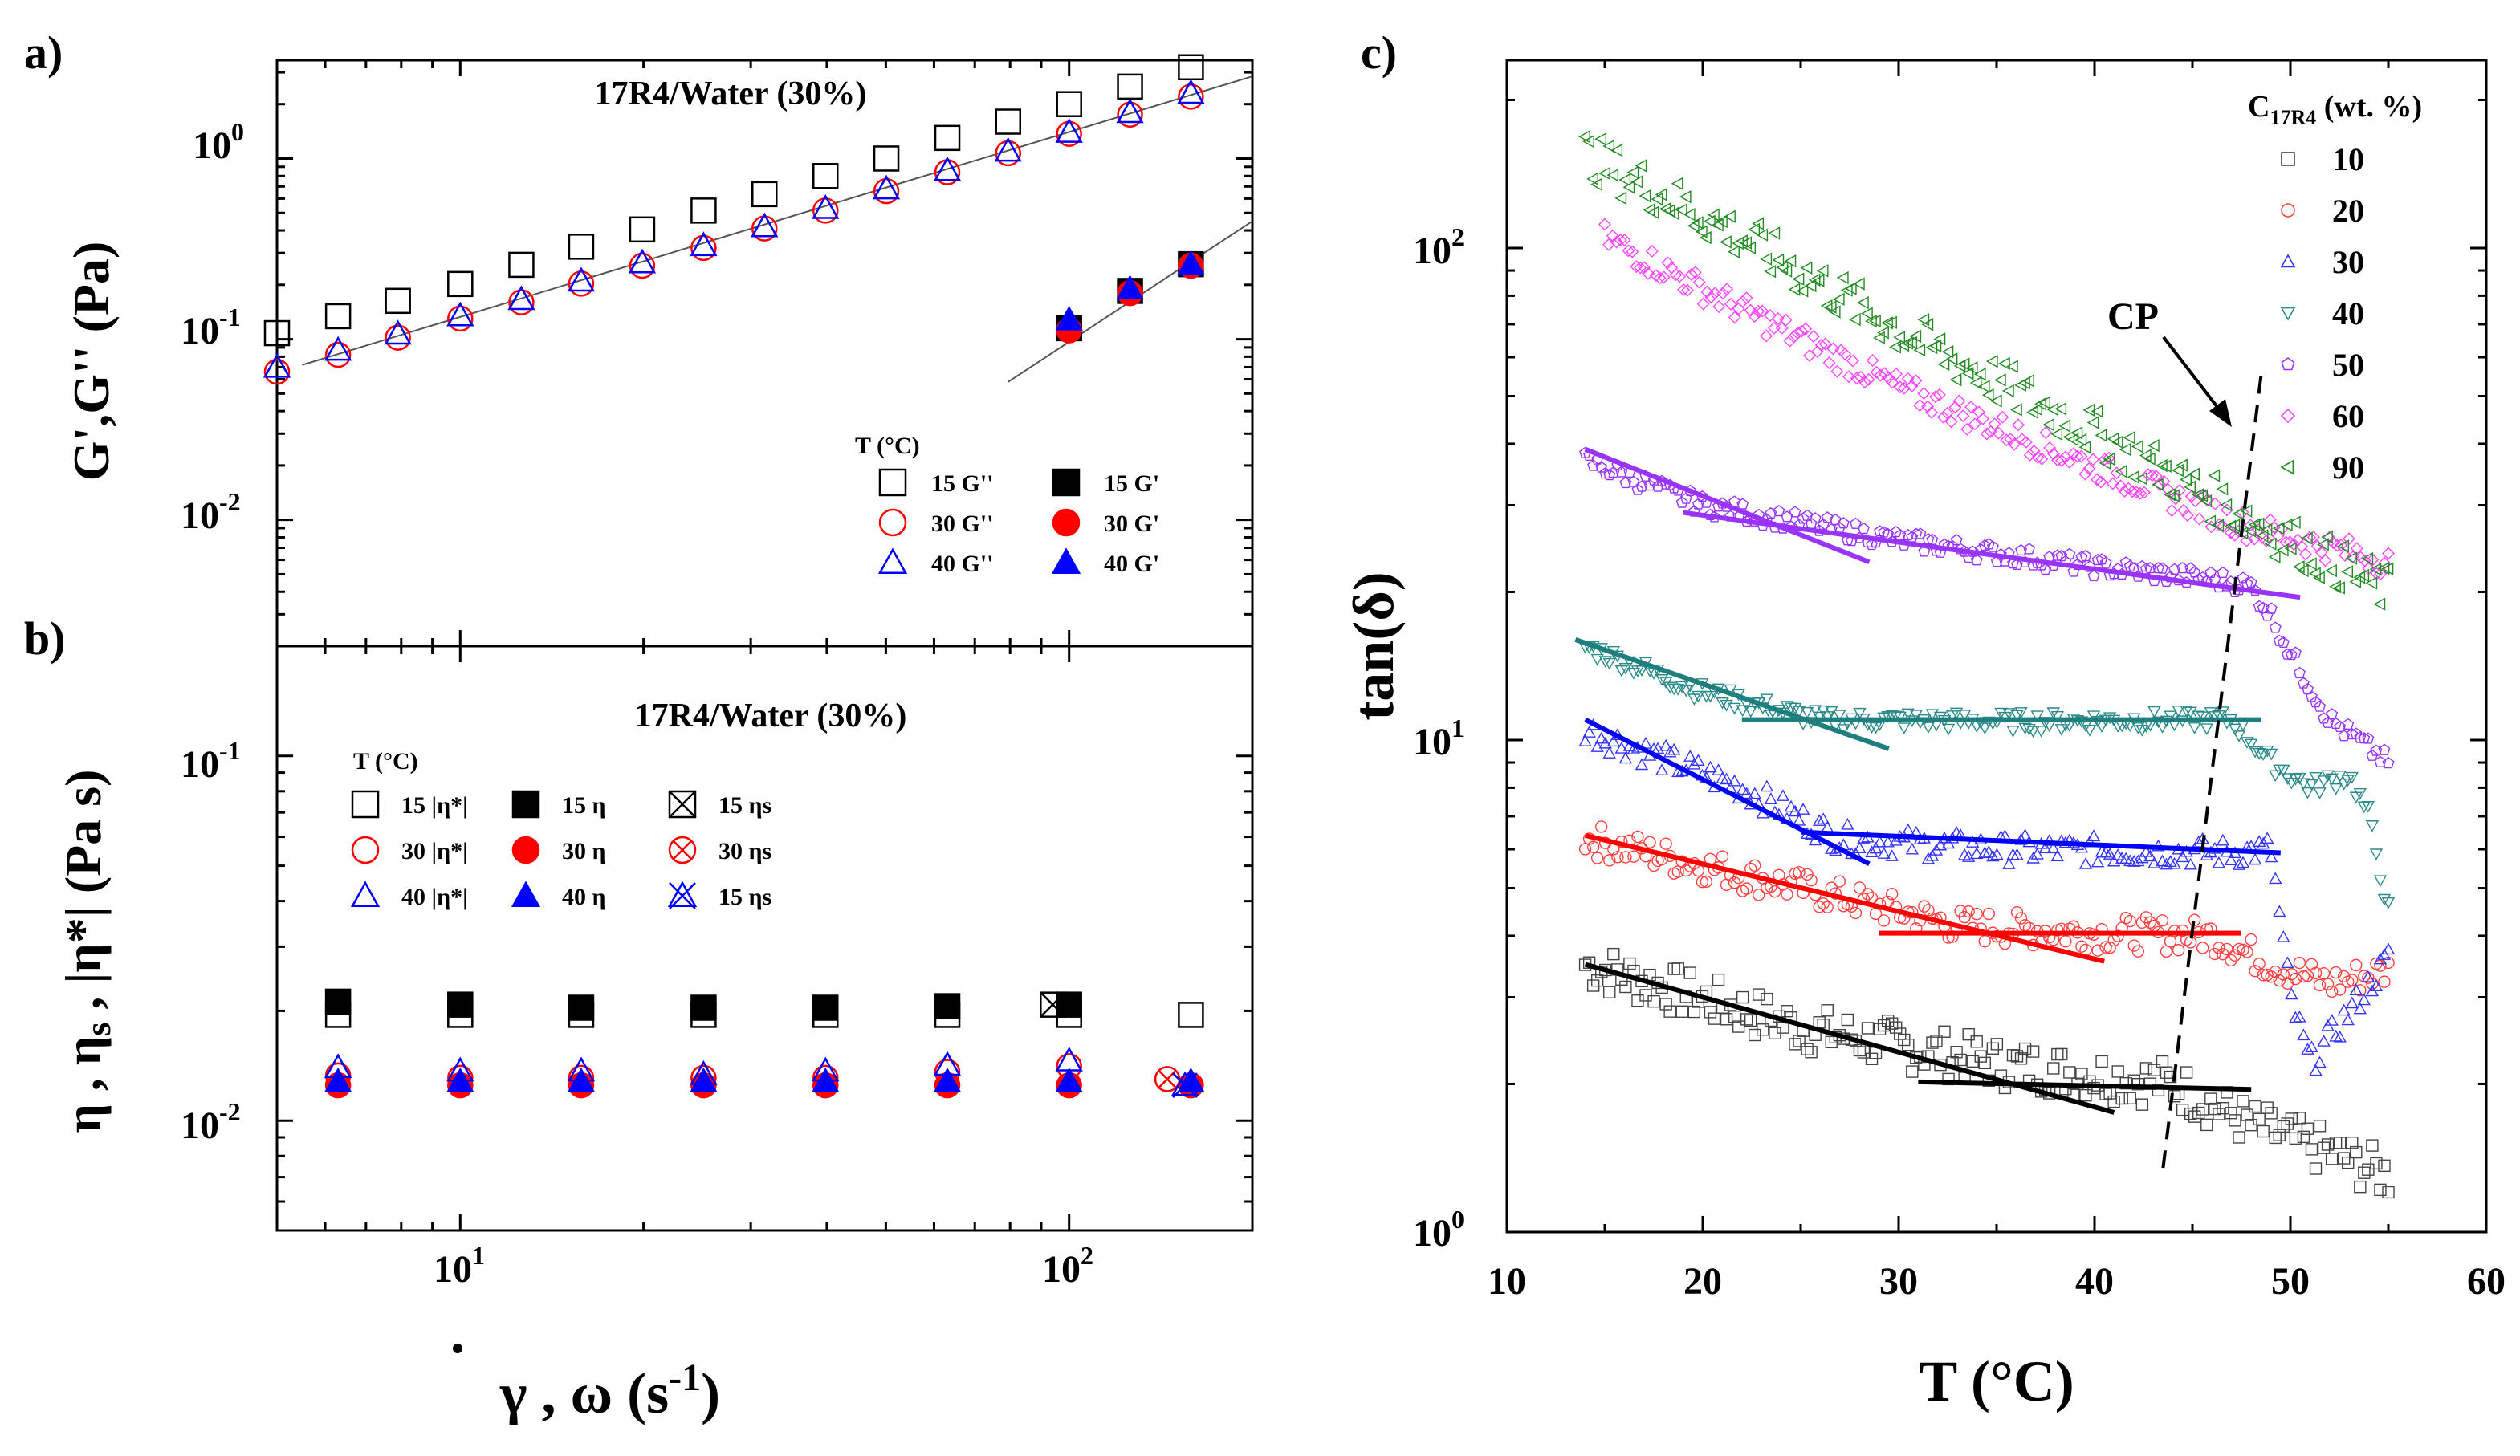  What do you see at coordinates (1373, 646) in the screenshot?
I see `panel-c-y-axis-label: tan(δ)` at bounding box center [1373, 646].